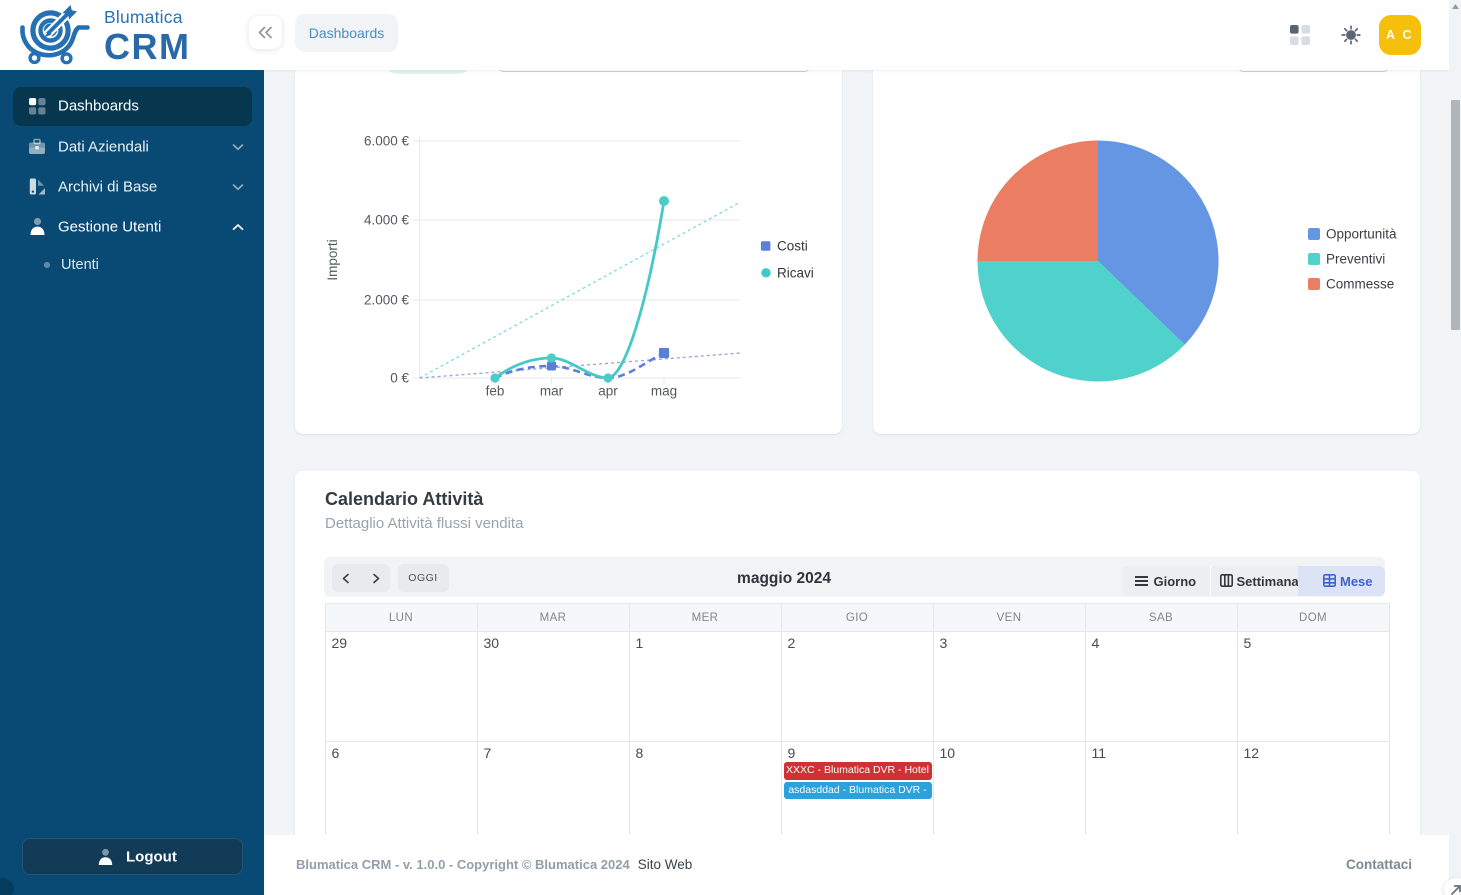 The width and height of the screenshot is (1461, 895). Describe the element at coordinates (399, 378) in the screenshot. I see `svg-text: 0 €` at that location.